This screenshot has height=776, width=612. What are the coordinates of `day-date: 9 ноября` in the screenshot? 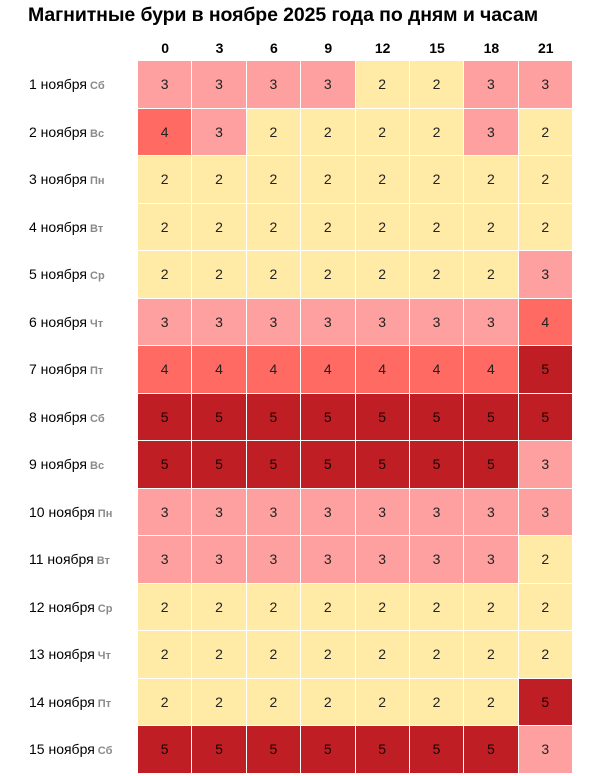 It's located at (58, 464).